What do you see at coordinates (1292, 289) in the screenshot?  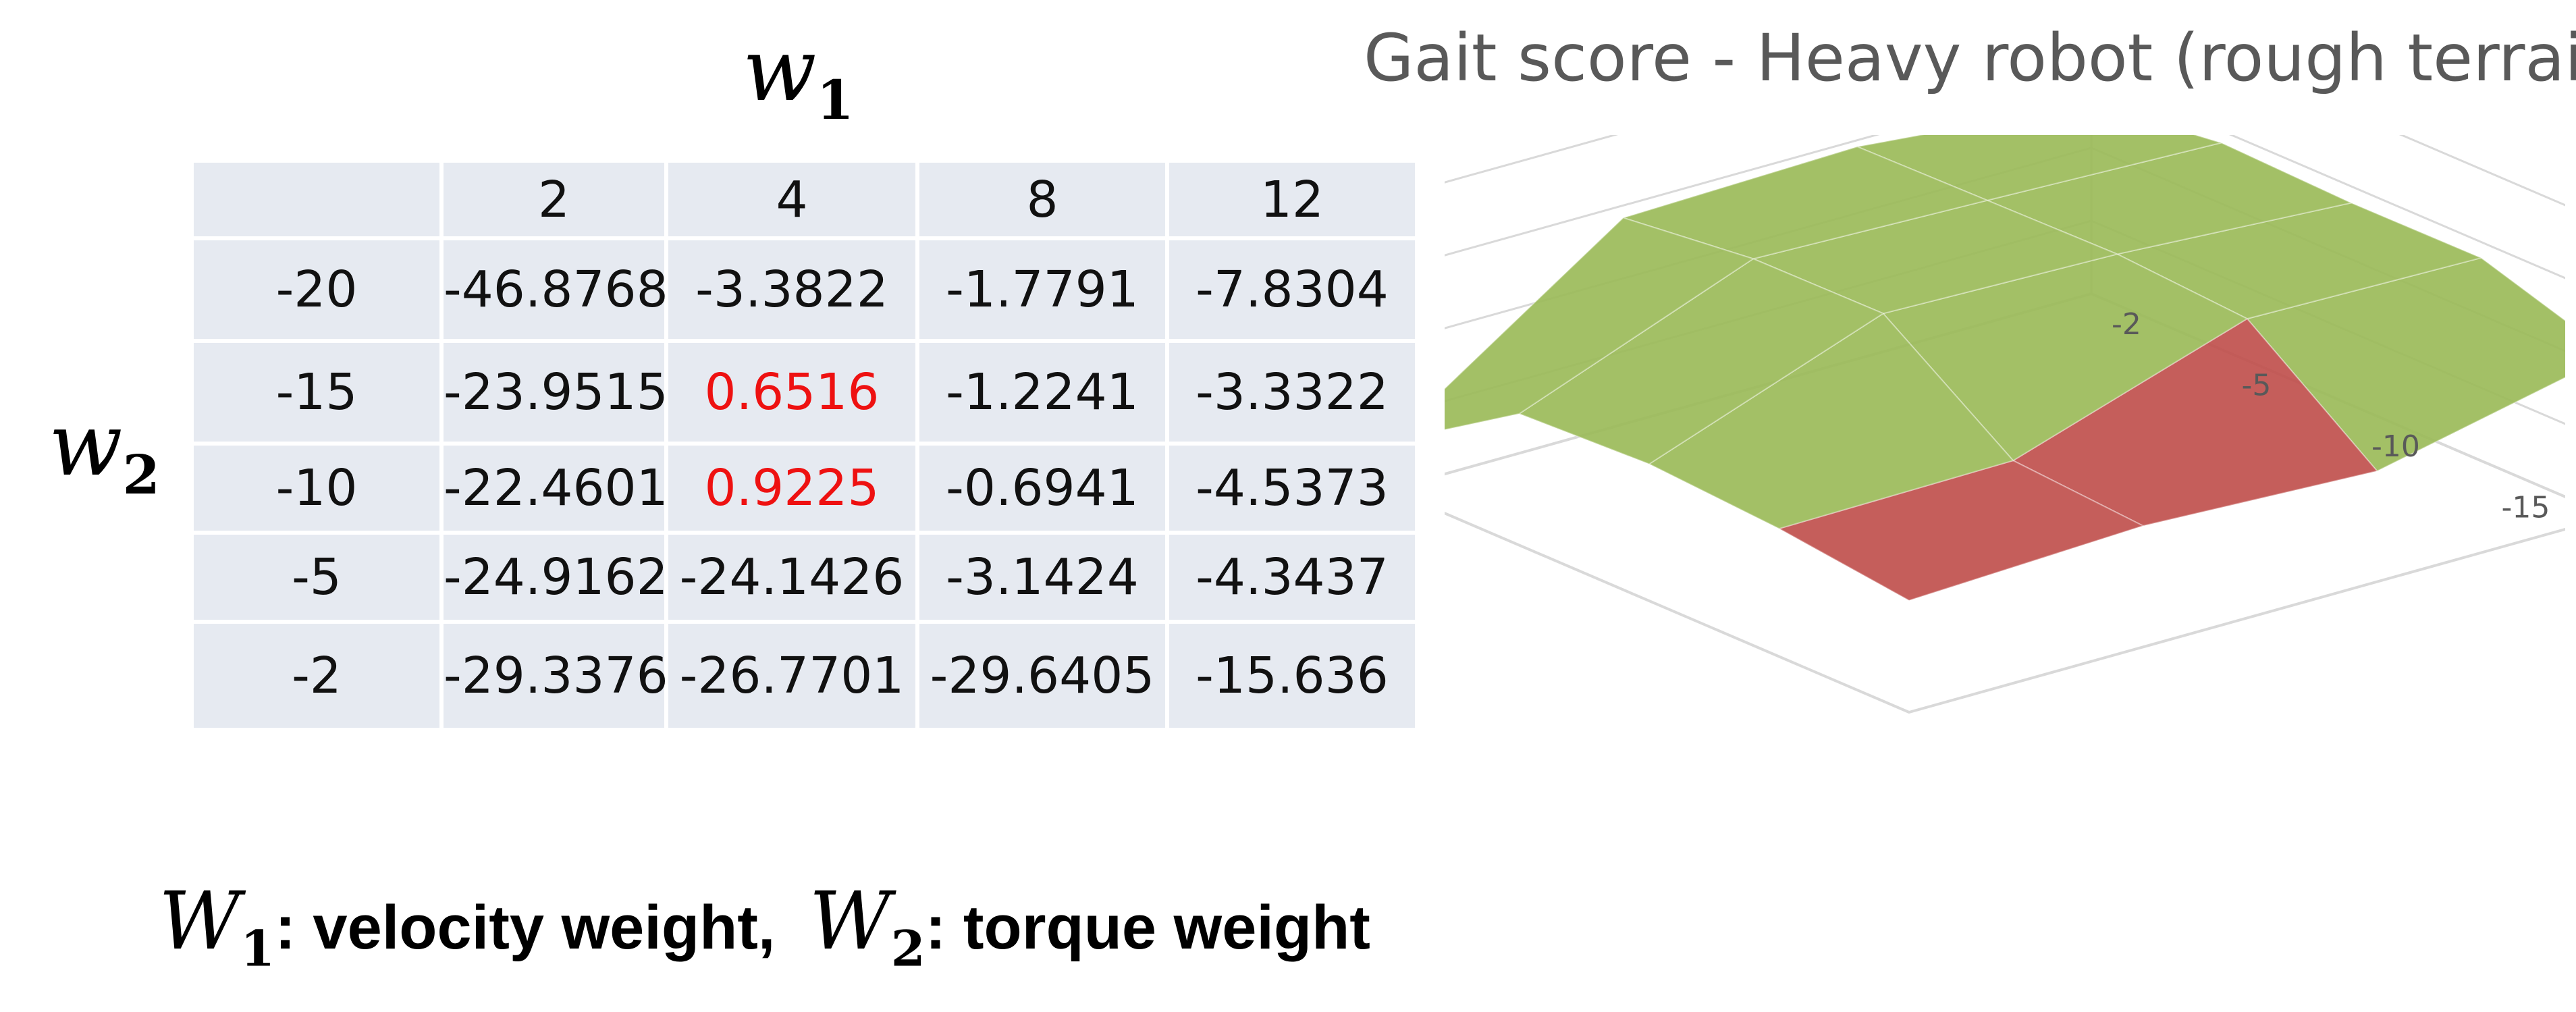 I see `score-cell: -7.8304` at bounding box center [1292, 289].